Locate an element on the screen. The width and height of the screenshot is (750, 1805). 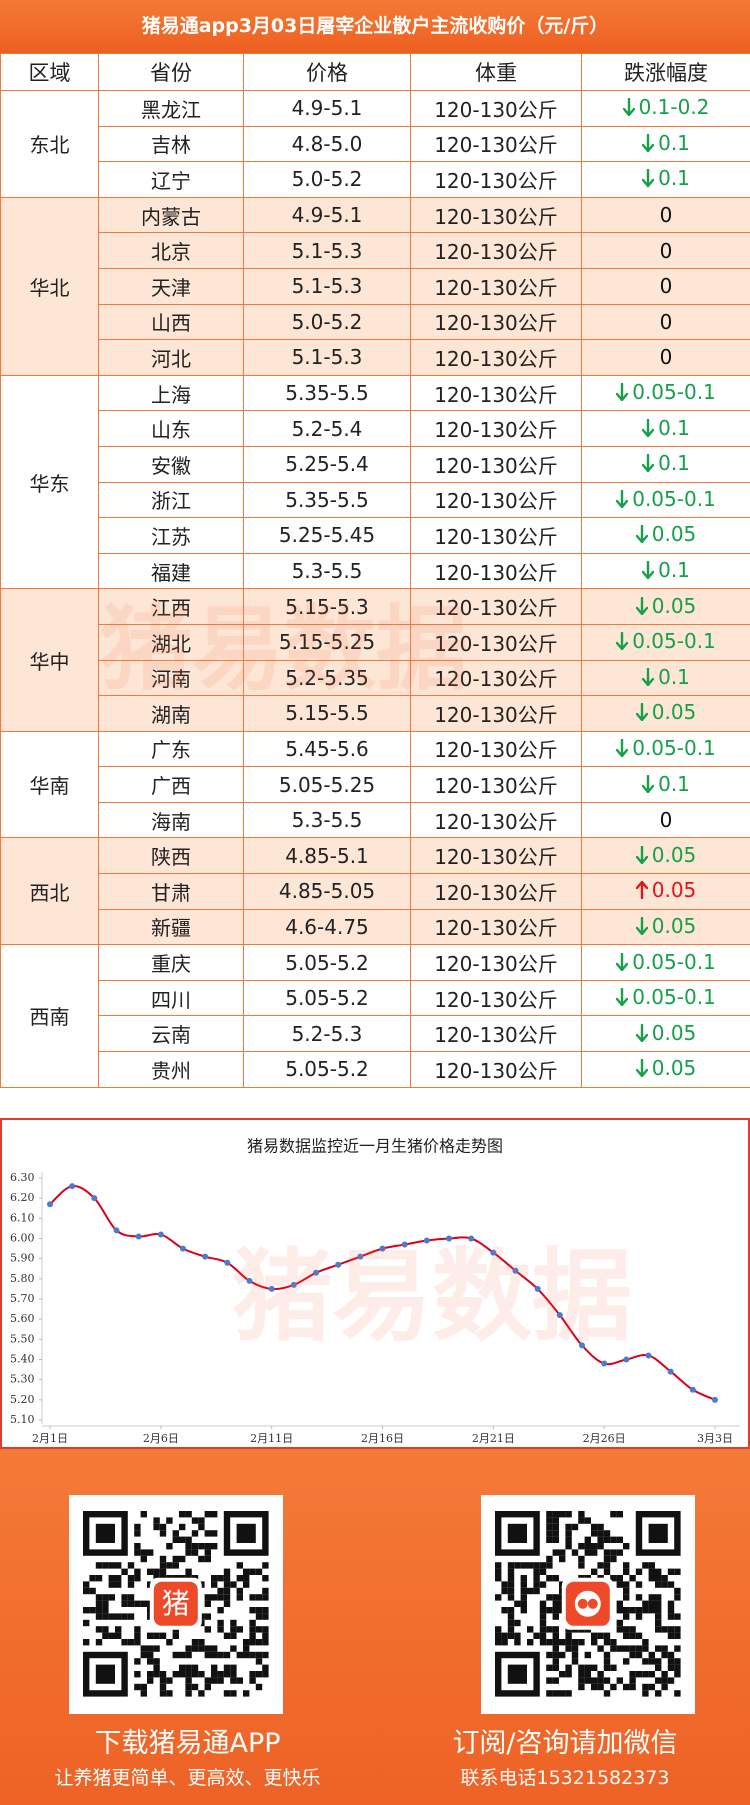
y-tick-label: 5.90 is located at coordinates (22, 1258).